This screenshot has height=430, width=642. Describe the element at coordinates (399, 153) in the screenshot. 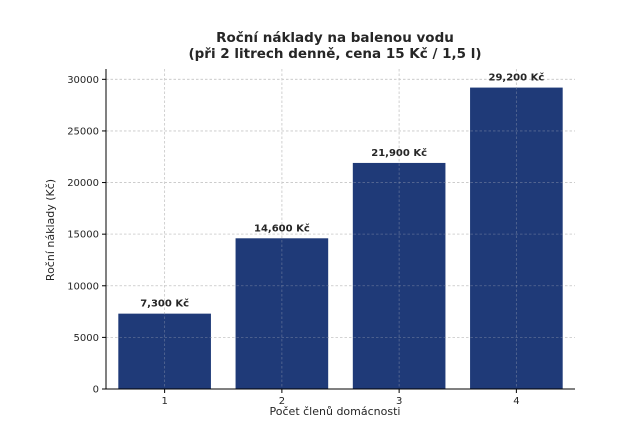

I see `data-label: 21,900 Kč` at that location.